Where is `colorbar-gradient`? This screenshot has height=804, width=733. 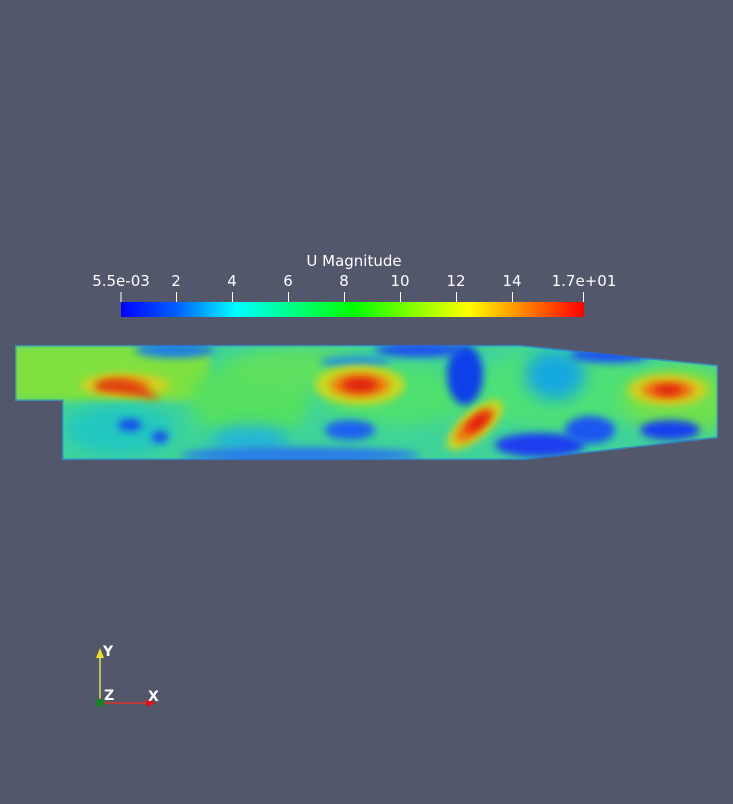 colorbar-gradient is located at coordinates (352, 309).